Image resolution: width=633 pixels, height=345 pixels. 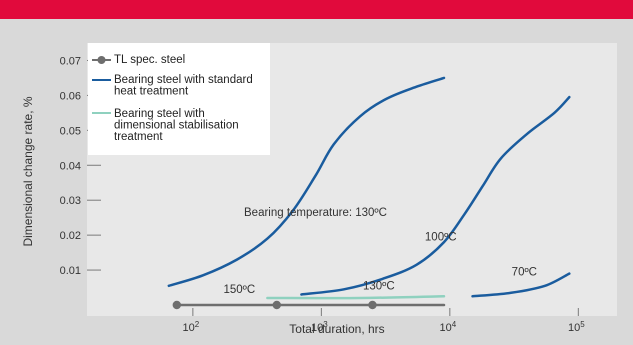 I want to click on y-tick-label: 0.07, so click(x=70, y=61).